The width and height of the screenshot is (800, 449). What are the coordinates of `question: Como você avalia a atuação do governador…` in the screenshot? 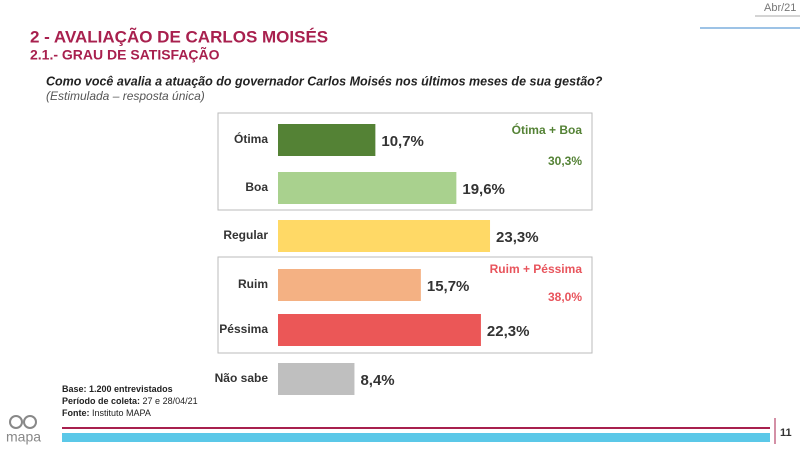 It's located at (324, 81).